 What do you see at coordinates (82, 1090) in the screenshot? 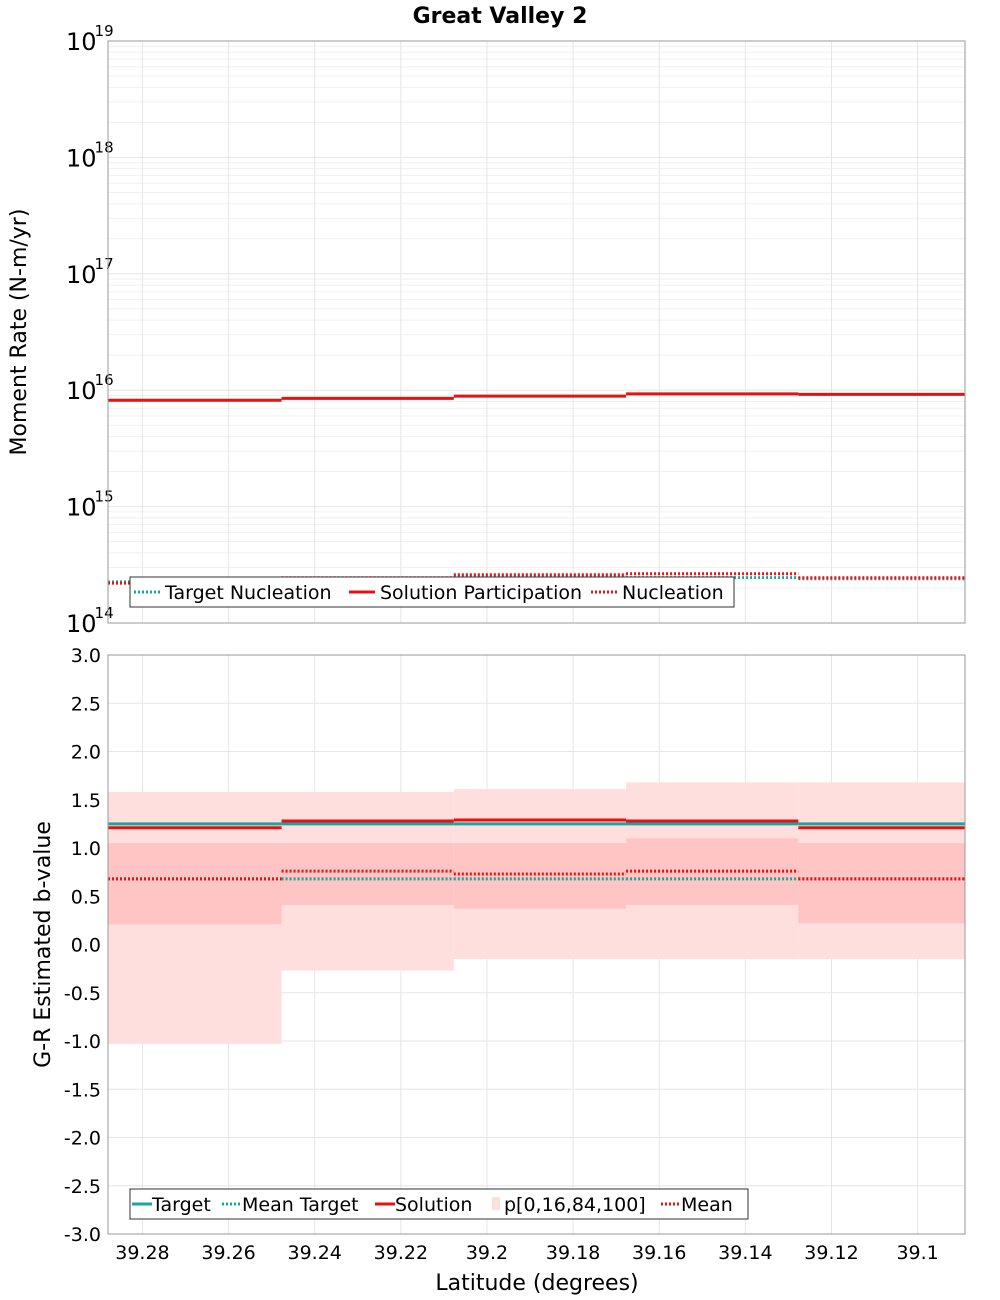
I see `y-tick-label: -1.5` at bounding box center [82, 1090].